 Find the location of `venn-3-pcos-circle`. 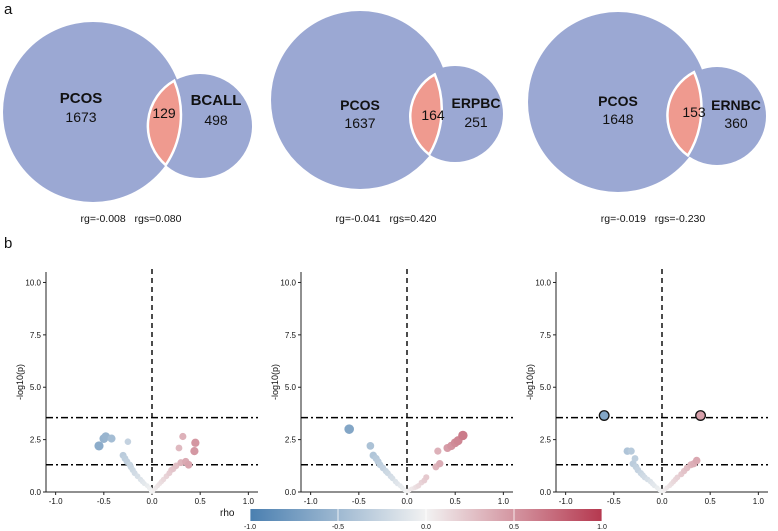

venn-3-pcos-circle is located at coordinates (618, 102).